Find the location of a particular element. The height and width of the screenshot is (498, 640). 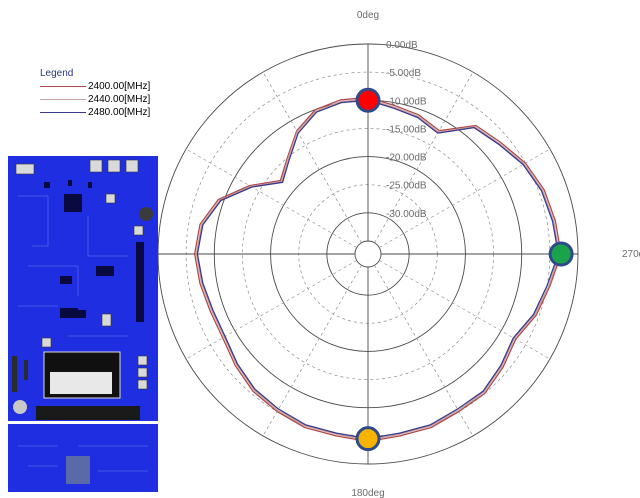

legend-item-2440: 2440.00[MHz] is located at coordinates (95, 99).